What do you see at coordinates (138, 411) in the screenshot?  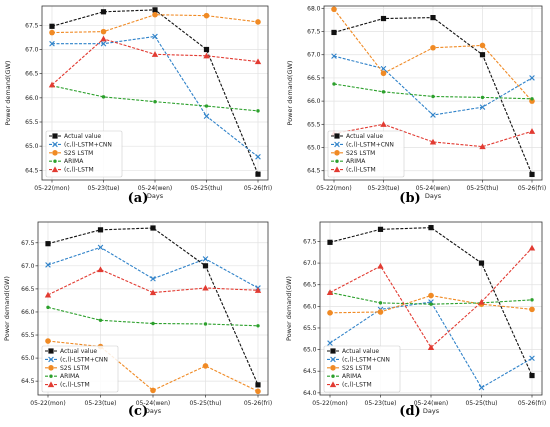 I see `panel-label: (c)` at bounding box center [138, 411].